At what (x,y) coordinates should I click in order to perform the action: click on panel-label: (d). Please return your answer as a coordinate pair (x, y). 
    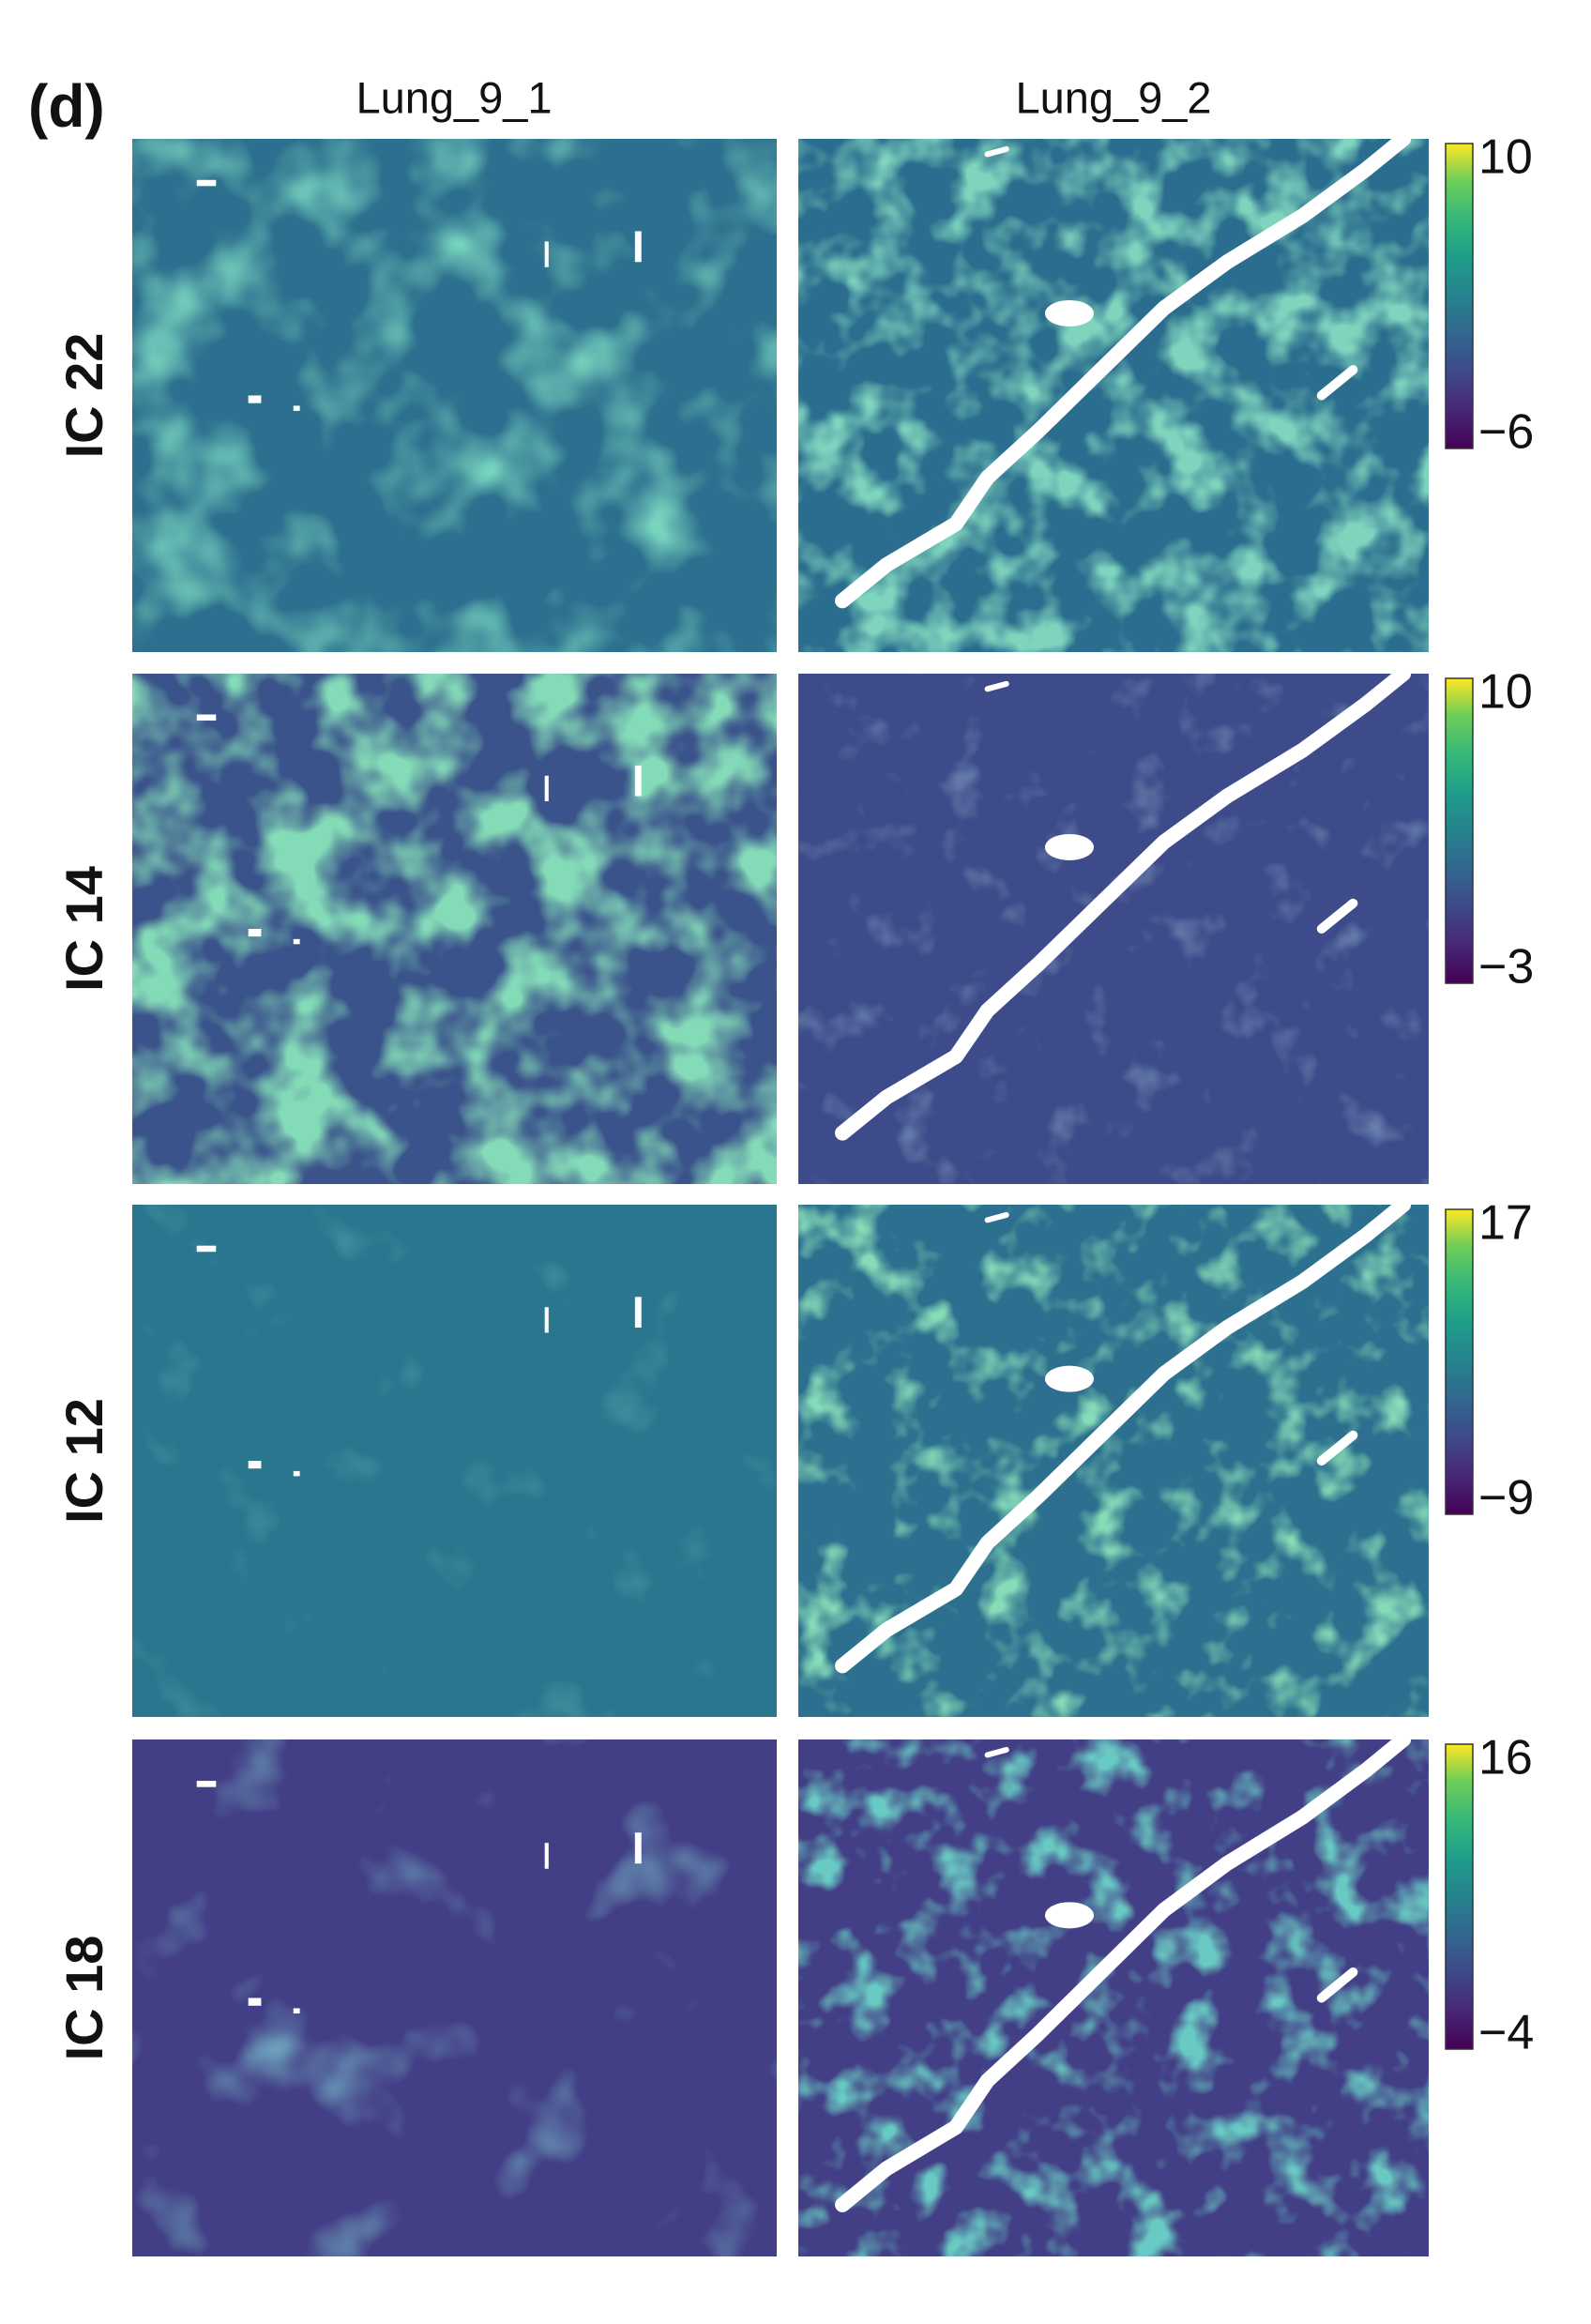
    Looking at the image, I should click on (66, 106).